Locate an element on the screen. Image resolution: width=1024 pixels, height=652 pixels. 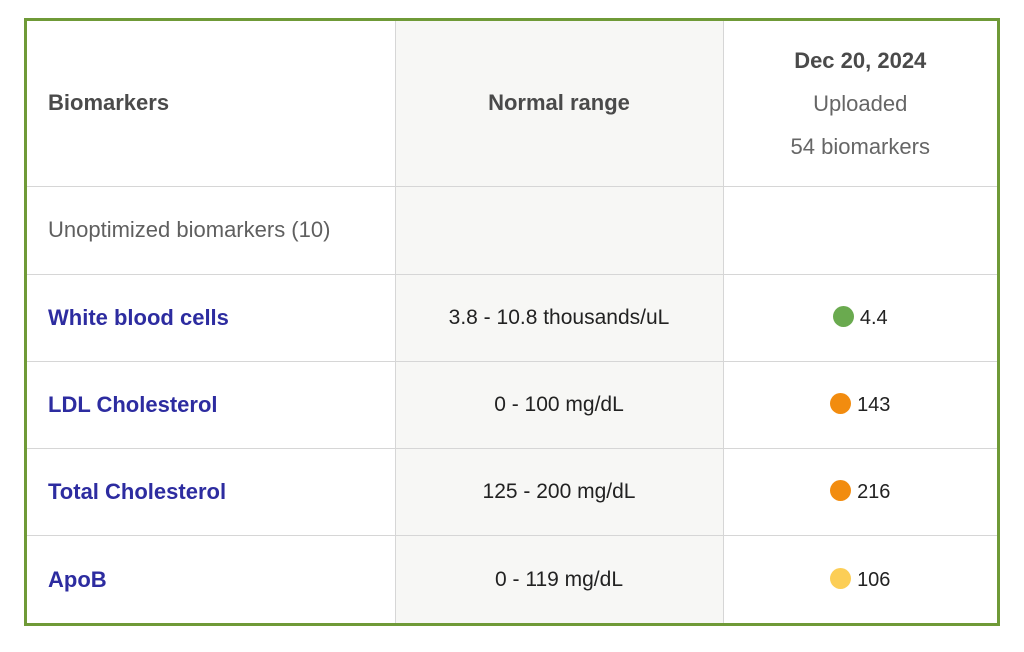
biomarker-link-ldl-cholesterol: LDL Cholesterol is located at coordinates (211, 405).